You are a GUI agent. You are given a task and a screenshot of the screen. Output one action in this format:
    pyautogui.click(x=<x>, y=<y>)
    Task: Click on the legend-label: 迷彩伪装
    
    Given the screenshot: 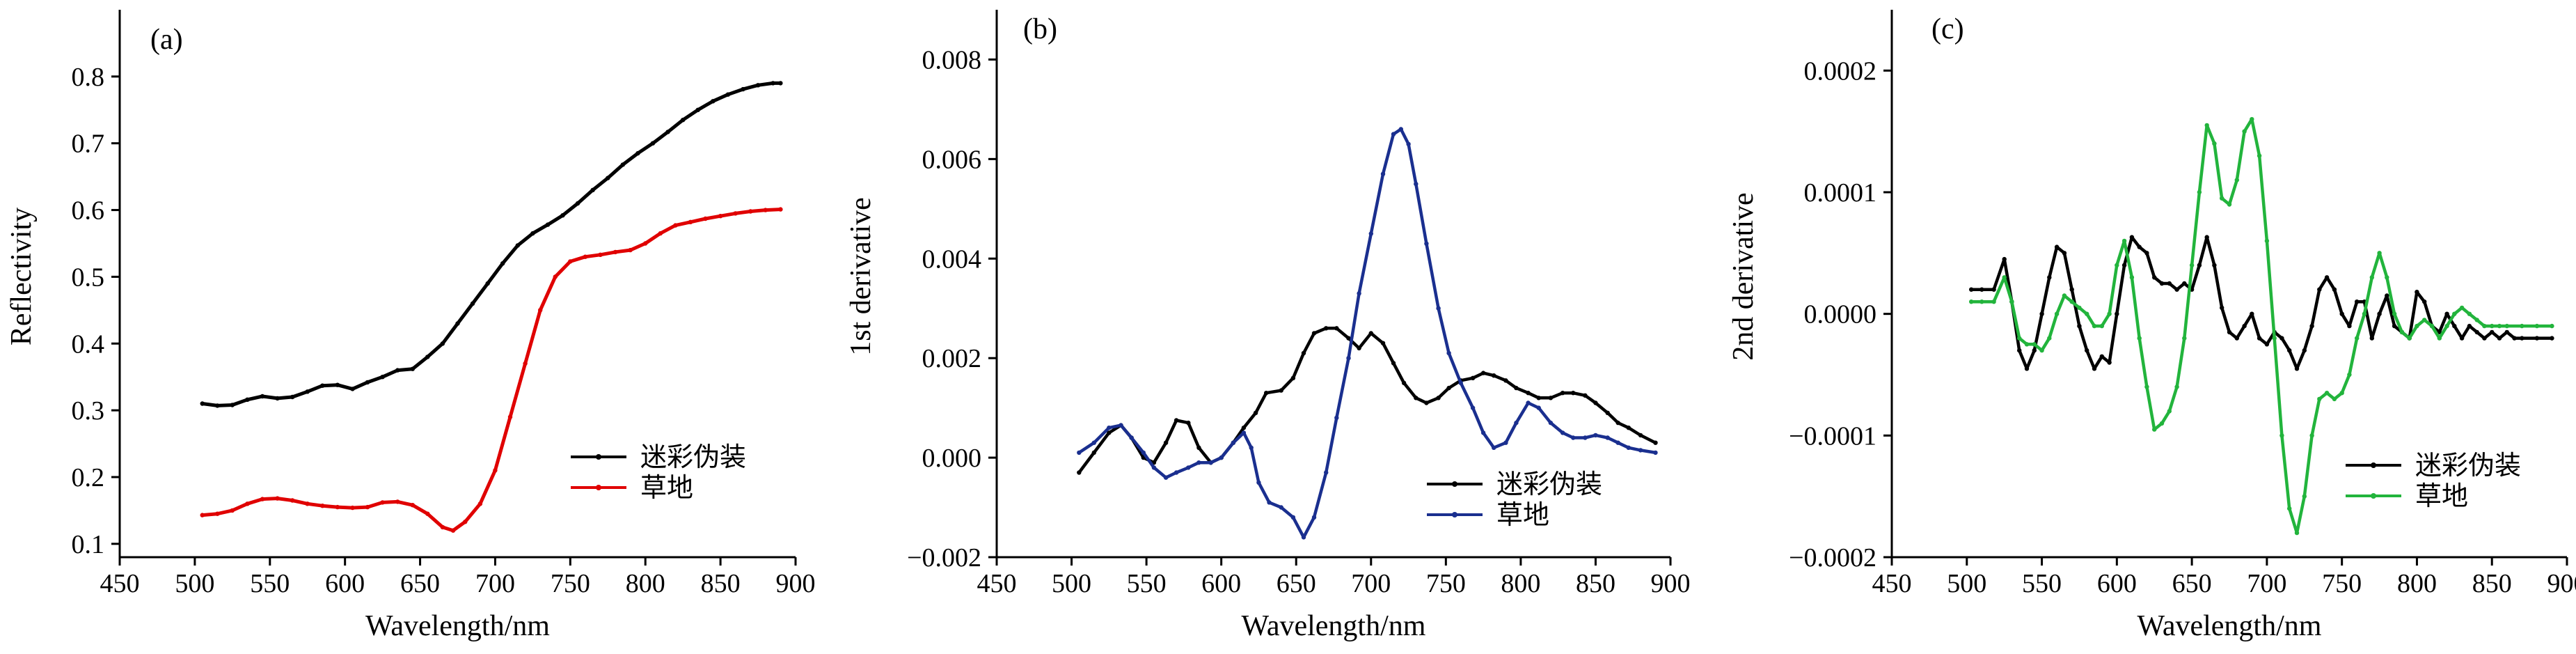 What is the action you would take?
    pyautogui.click(x=1549, y=484)
    